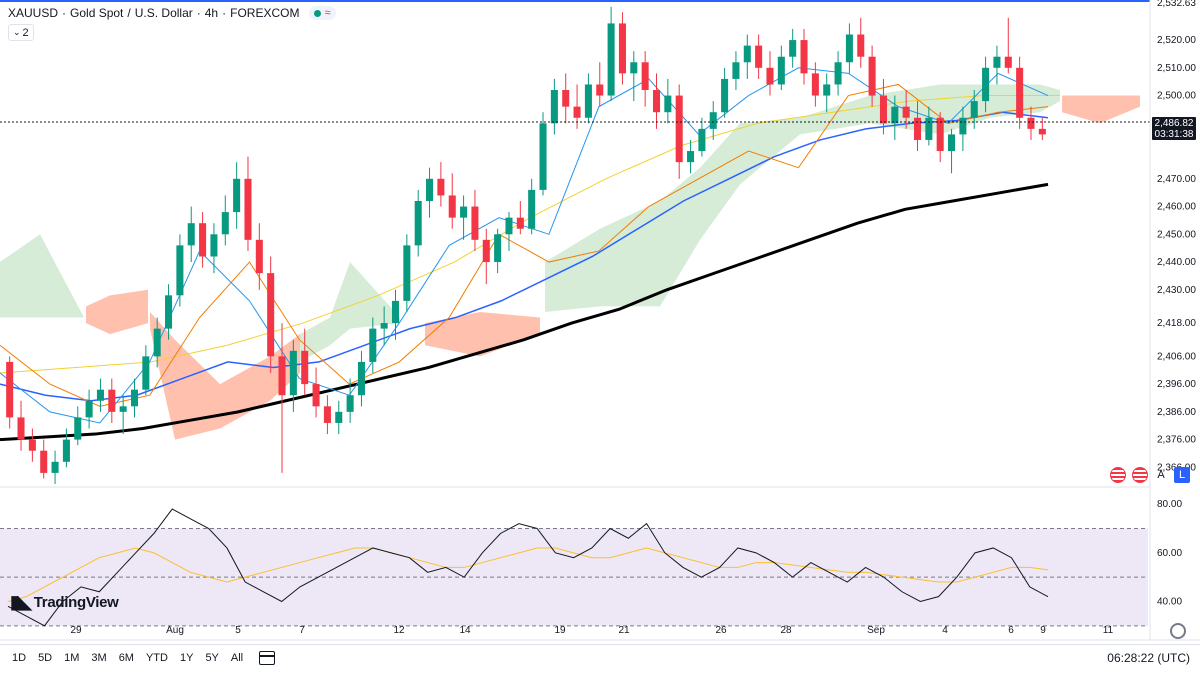 This screenshot has width=1200, height=674. I want to click on auto-scale-button: A, so click(1161, 475).